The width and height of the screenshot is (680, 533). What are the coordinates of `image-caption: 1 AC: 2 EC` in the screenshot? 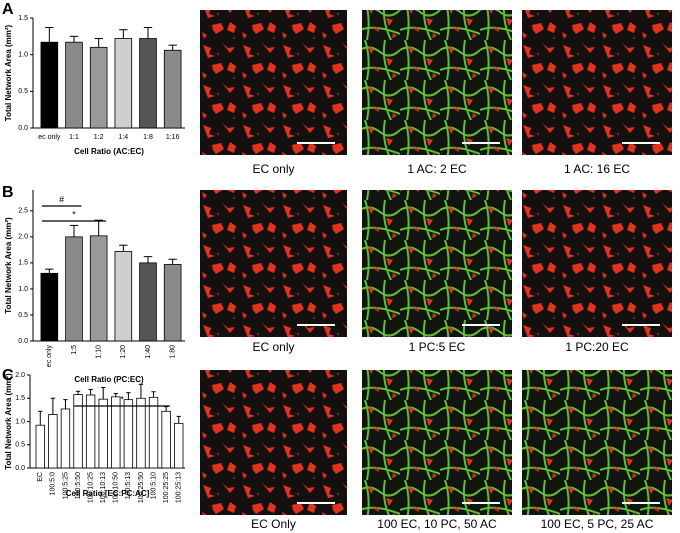 It's located at (437, 169).